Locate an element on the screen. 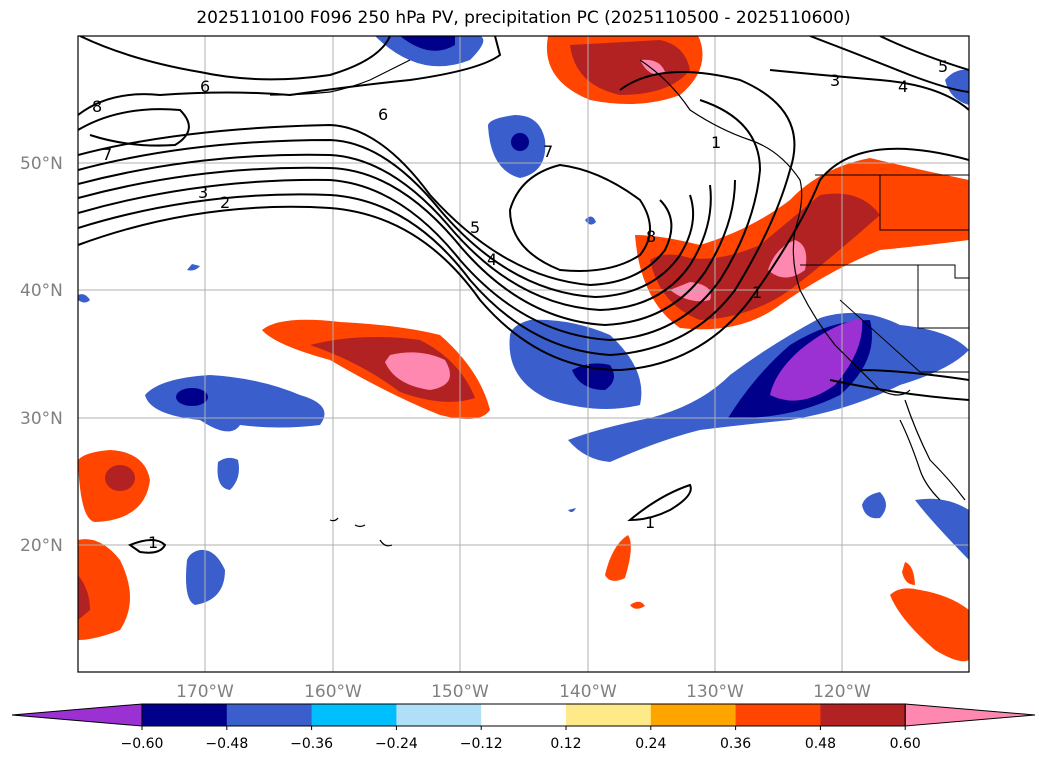  colorbar-tick-label: −0.36 is located at coordinates (311, 744).